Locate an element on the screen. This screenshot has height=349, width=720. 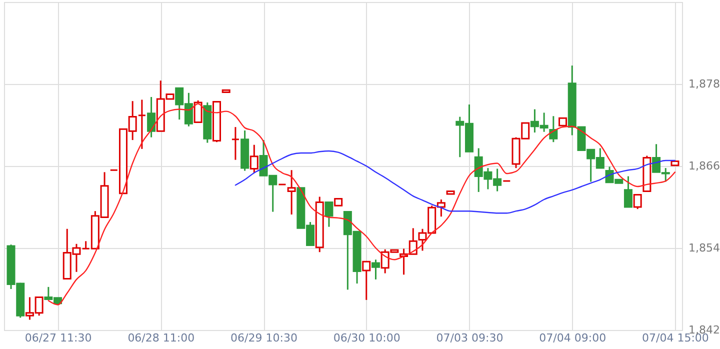
x-tick-label: 06/27 11:30 is located at coordinates (58, 338).